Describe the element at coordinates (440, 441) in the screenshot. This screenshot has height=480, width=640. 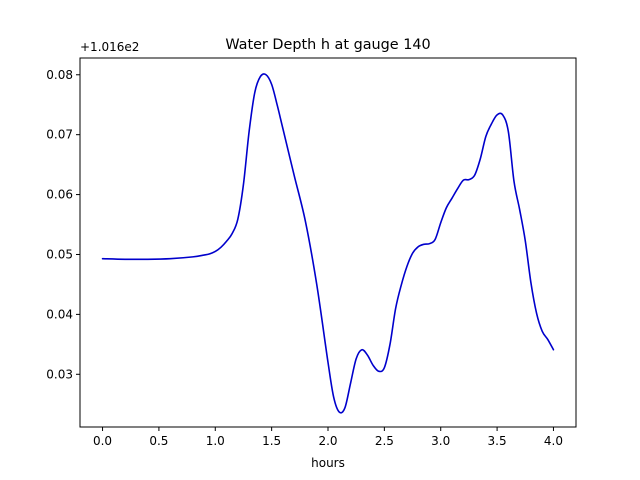
I see `x-tick-label: 3.0` at that location.